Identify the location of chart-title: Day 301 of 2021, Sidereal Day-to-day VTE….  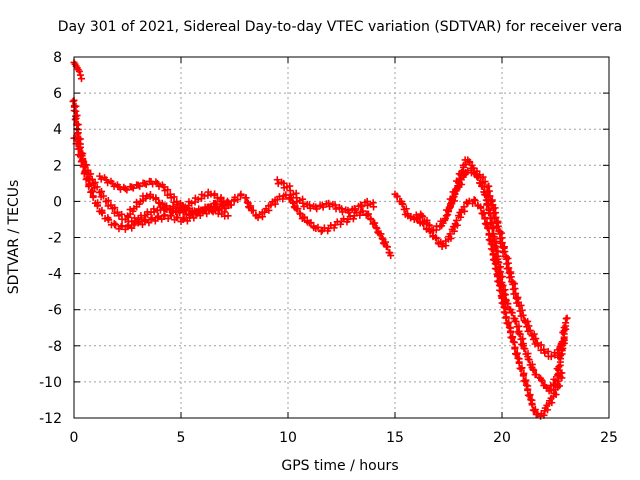
(340, 27).